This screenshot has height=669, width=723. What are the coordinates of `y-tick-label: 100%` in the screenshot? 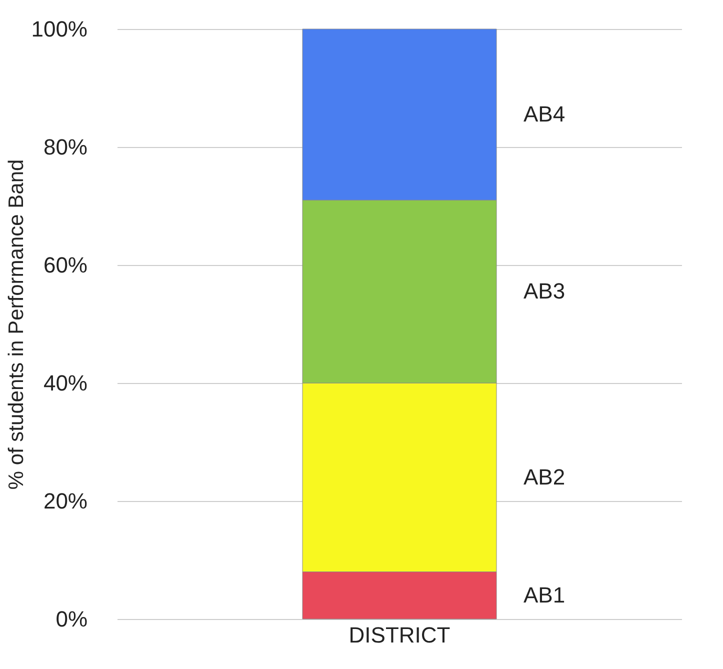 It's located at (59, 29).